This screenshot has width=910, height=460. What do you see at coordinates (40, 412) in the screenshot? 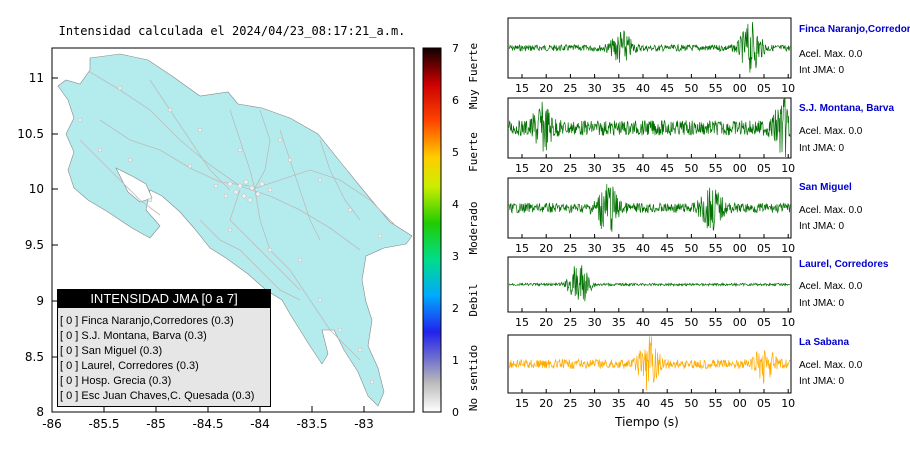
I see `y-tick-label: 8` at bounding box center [40, 412].